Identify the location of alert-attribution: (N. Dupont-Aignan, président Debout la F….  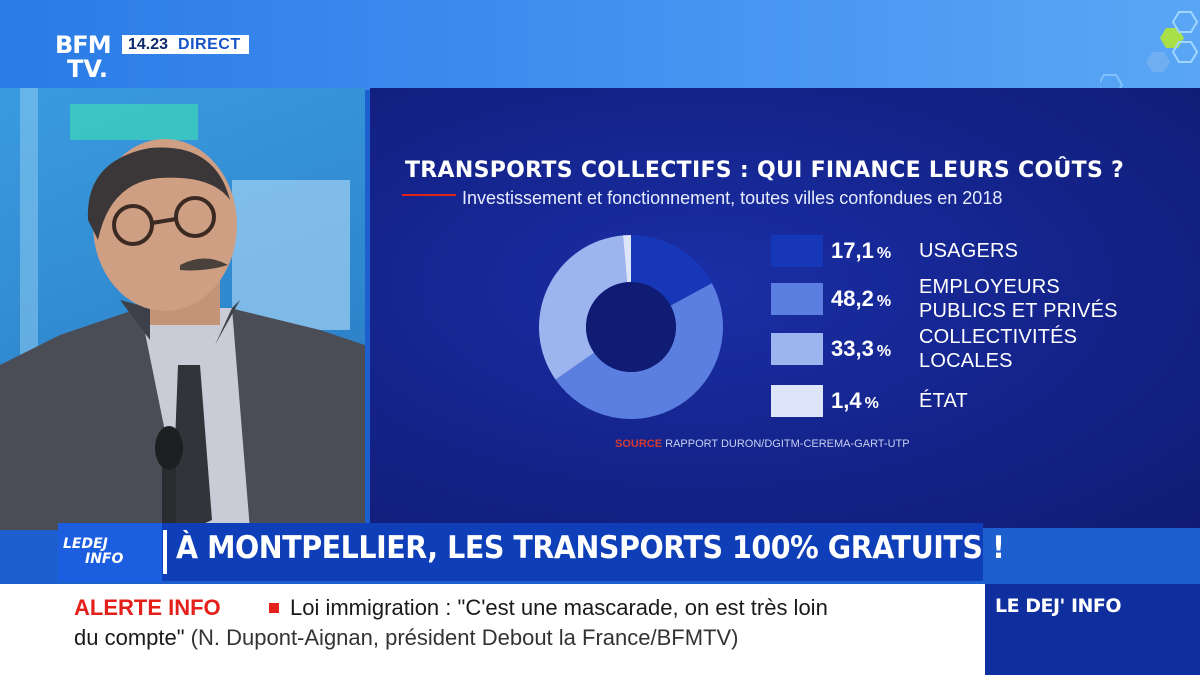
(464, 637).